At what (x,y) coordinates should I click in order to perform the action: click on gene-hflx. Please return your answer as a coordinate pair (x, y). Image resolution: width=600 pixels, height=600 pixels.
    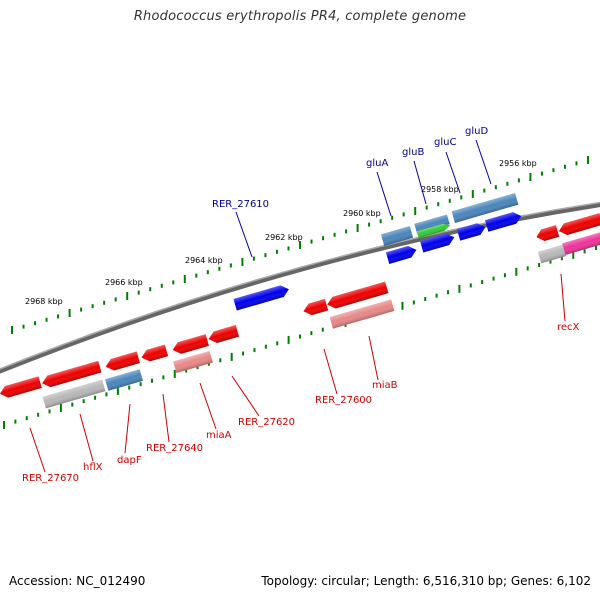
    Looking at the image, I should click on (74, 394).